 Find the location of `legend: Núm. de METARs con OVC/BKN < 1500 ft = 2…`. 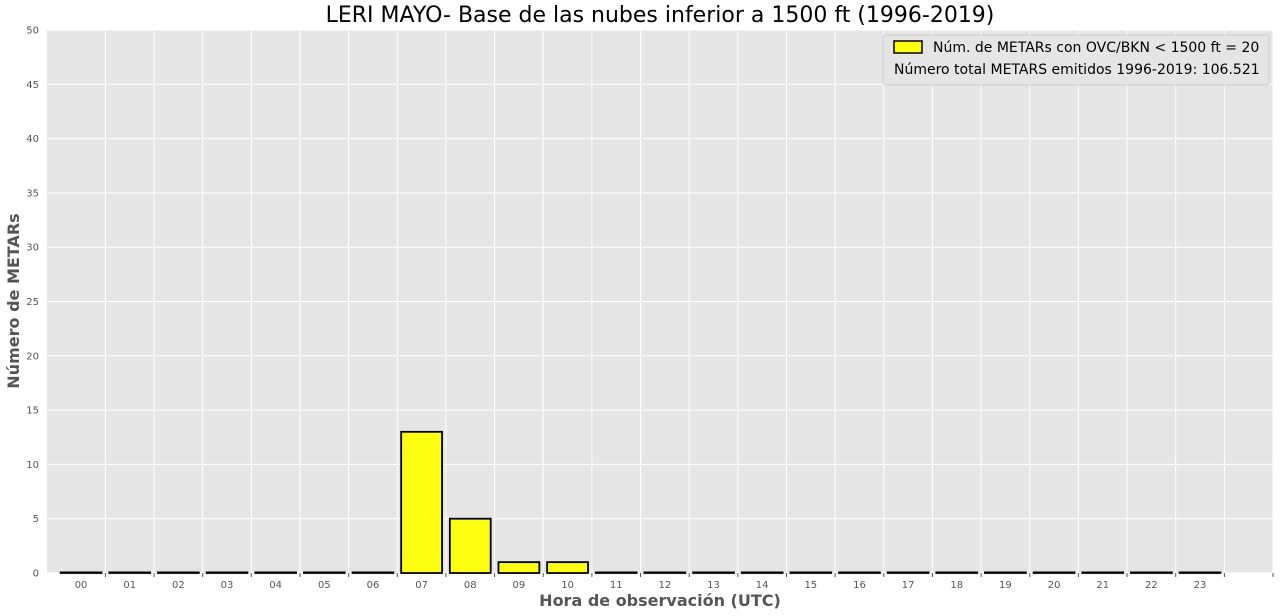

legend: Núm. de METARs con OVC/BKN < 1500 ft = 2… is located at coordinates (1076, 60).